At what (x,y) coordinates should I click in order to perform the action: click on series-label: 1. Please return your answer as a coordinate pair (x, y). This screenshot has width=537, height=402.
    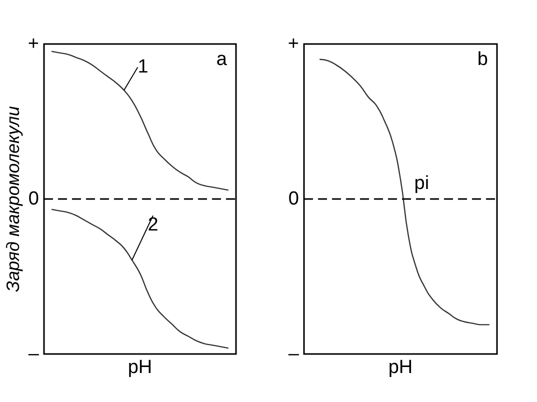
    Looking at the image, I should click on (143, 67).